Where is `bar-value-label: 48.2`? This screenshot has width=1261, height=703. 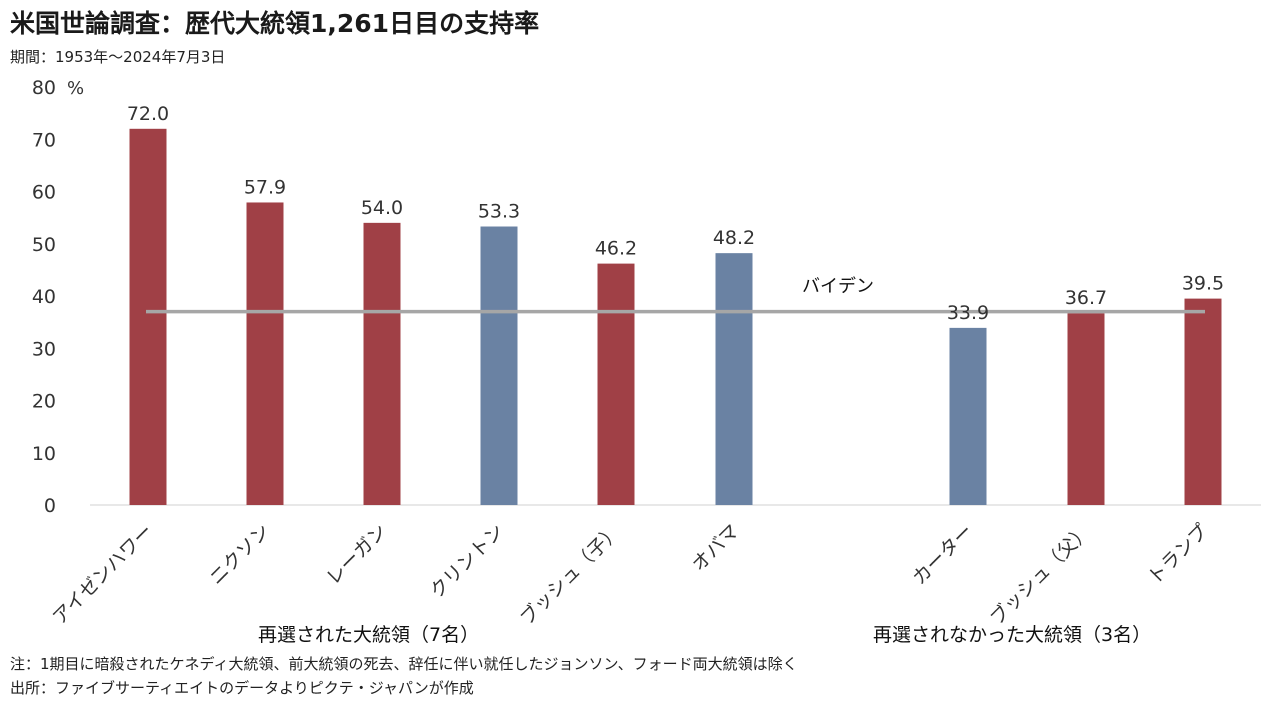 bar-value-label: 48.2 is located at coordinates (734, 238).